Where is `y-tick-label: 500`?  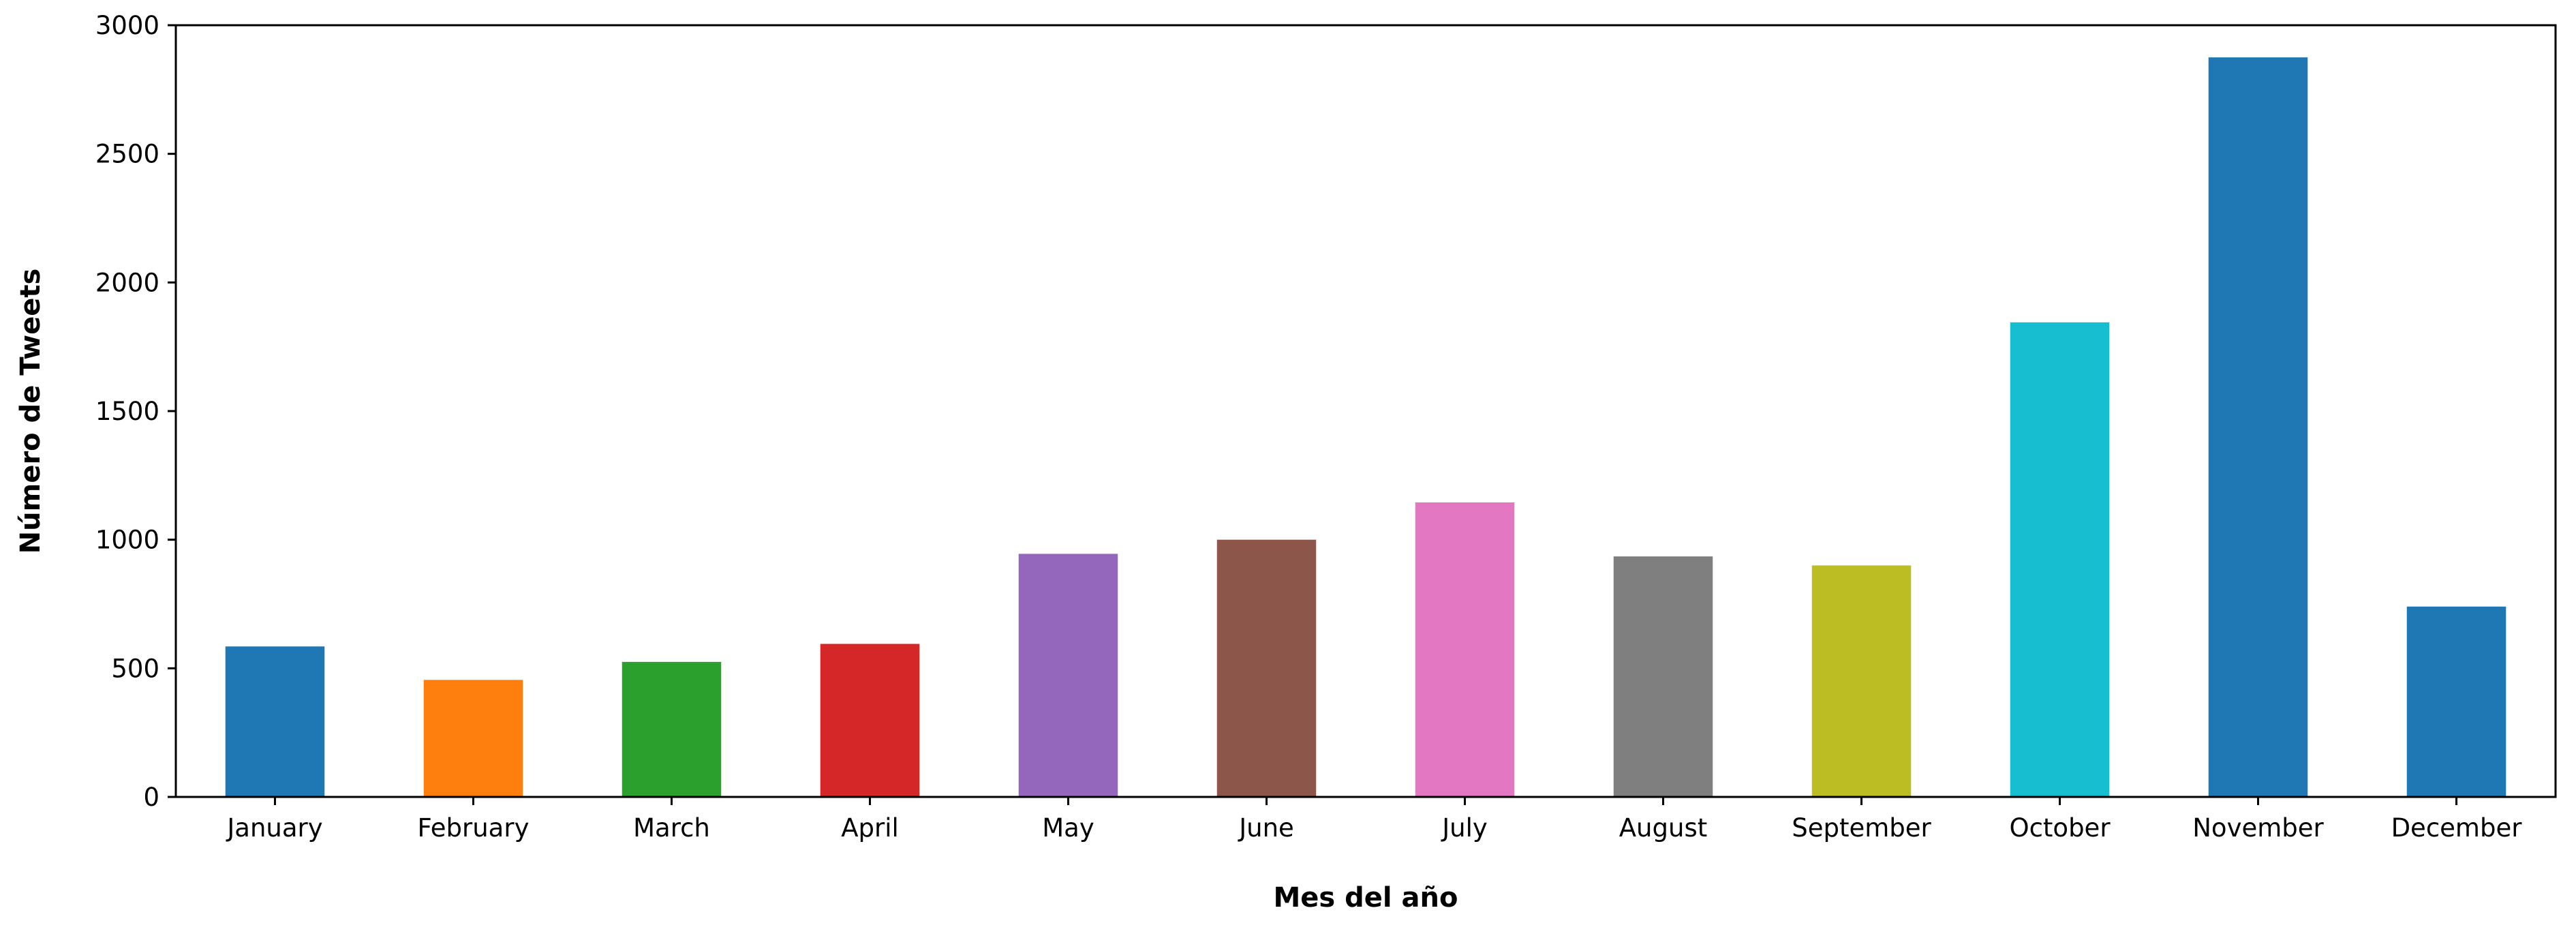 y-tick-label: 500 is located at coordinates (135, 668).